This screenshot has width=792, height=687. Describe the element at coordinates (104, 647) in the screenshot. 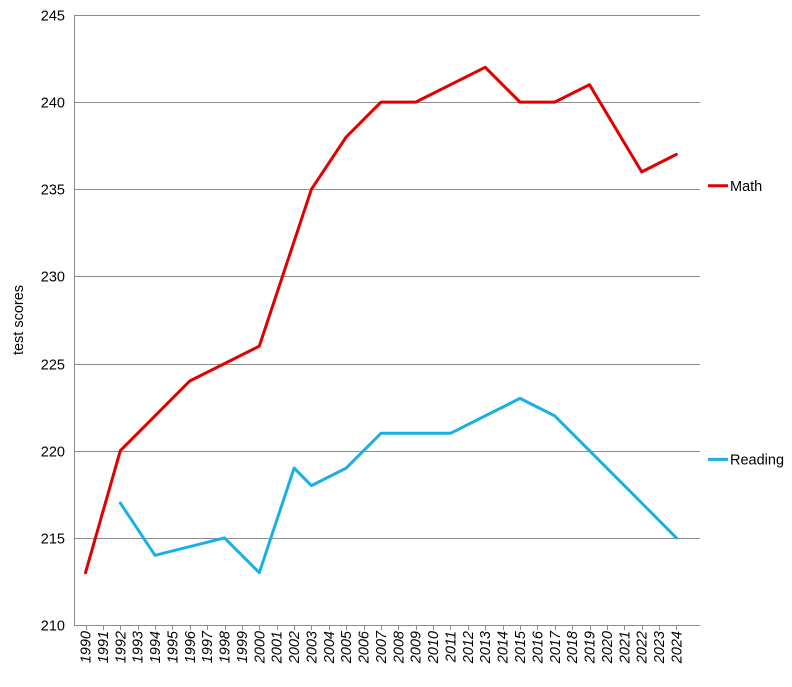

I see `x-tick-label: 1991` at that location.